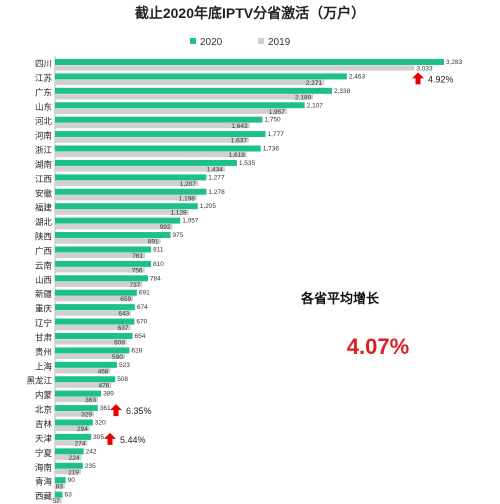  I want to click on category-label: 内蒙, so click(44, 395).